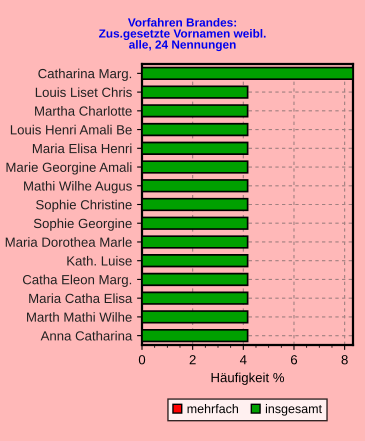 This screenshot has width=365, height=441. I want to click on x-tick-label: 0, so click(142, 359).